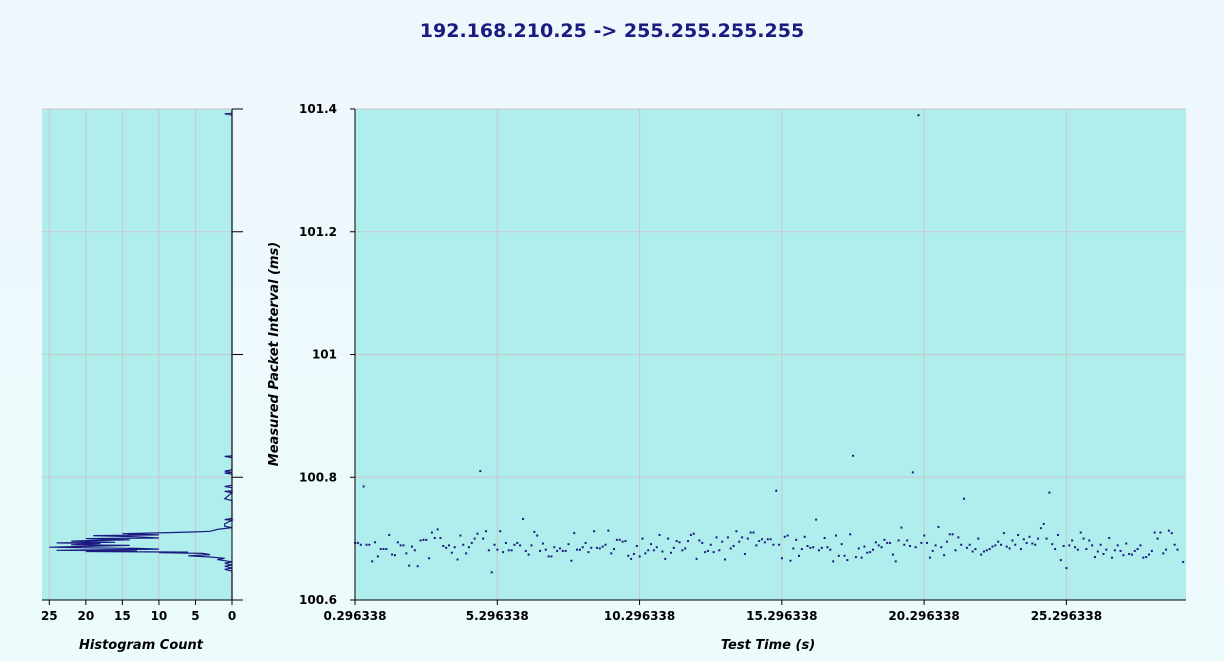  What do you see at coordinates (318, 109) in the screenshot?
I see `scatter-y-tick-label: 101.4` at bounding box center [318, 109].